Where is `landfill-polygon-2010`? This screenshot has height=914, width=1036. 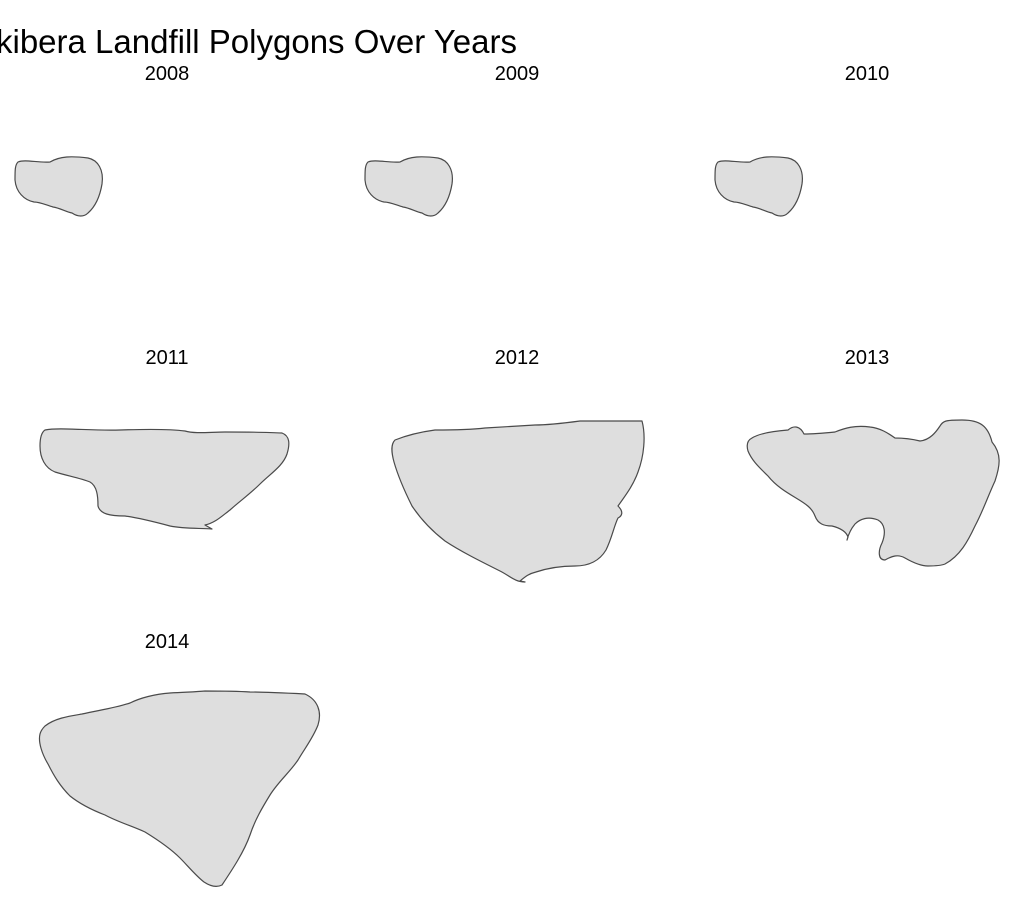
landfill-polygon-2010 is located at coordinates (758, 186).